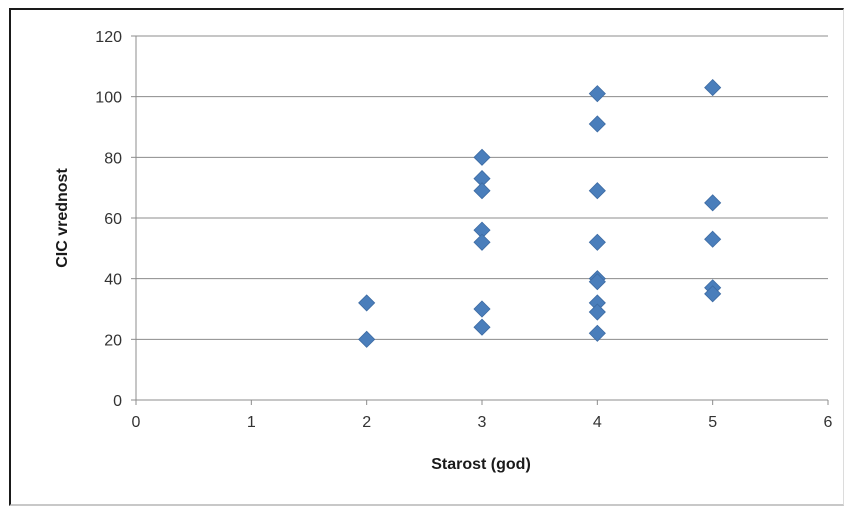 This screenshot has height=508, width=846. Describe the element at coordinates (136, 422) in the screenshot. I see `x-tick-label: 0` at that location.